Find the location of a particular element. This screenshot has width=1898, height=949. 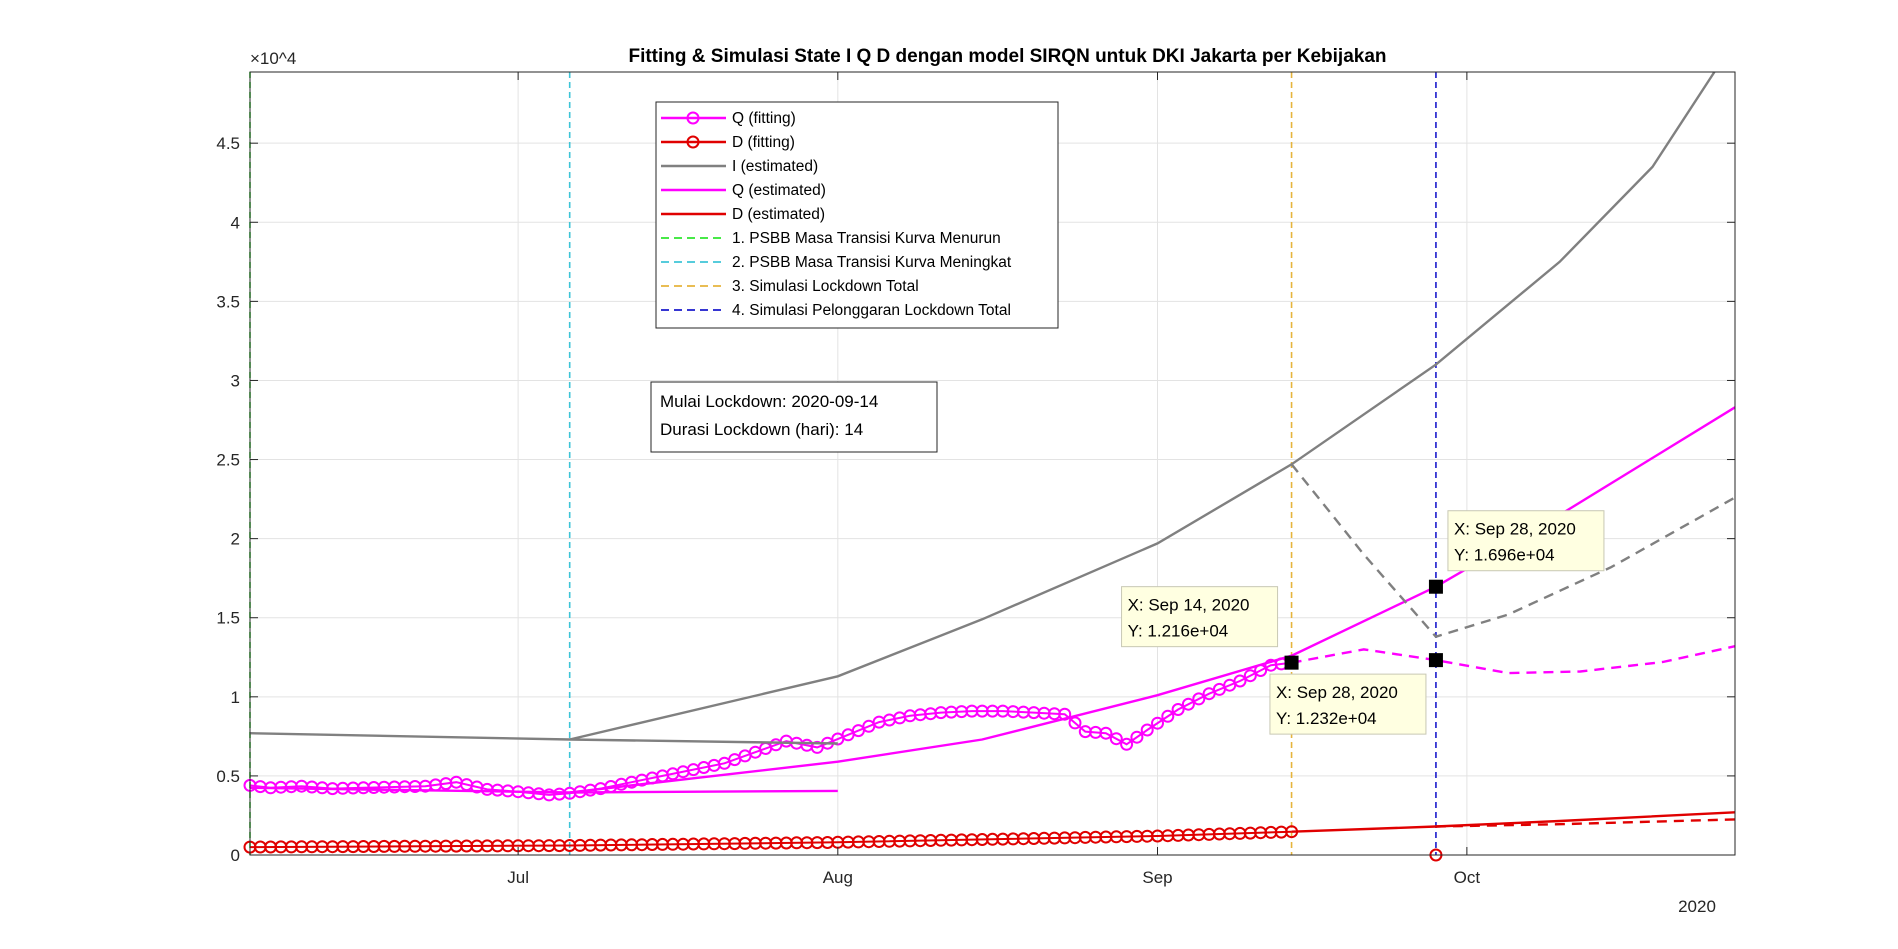

x-tick-label: Jul is located at coordinates (518, 877).